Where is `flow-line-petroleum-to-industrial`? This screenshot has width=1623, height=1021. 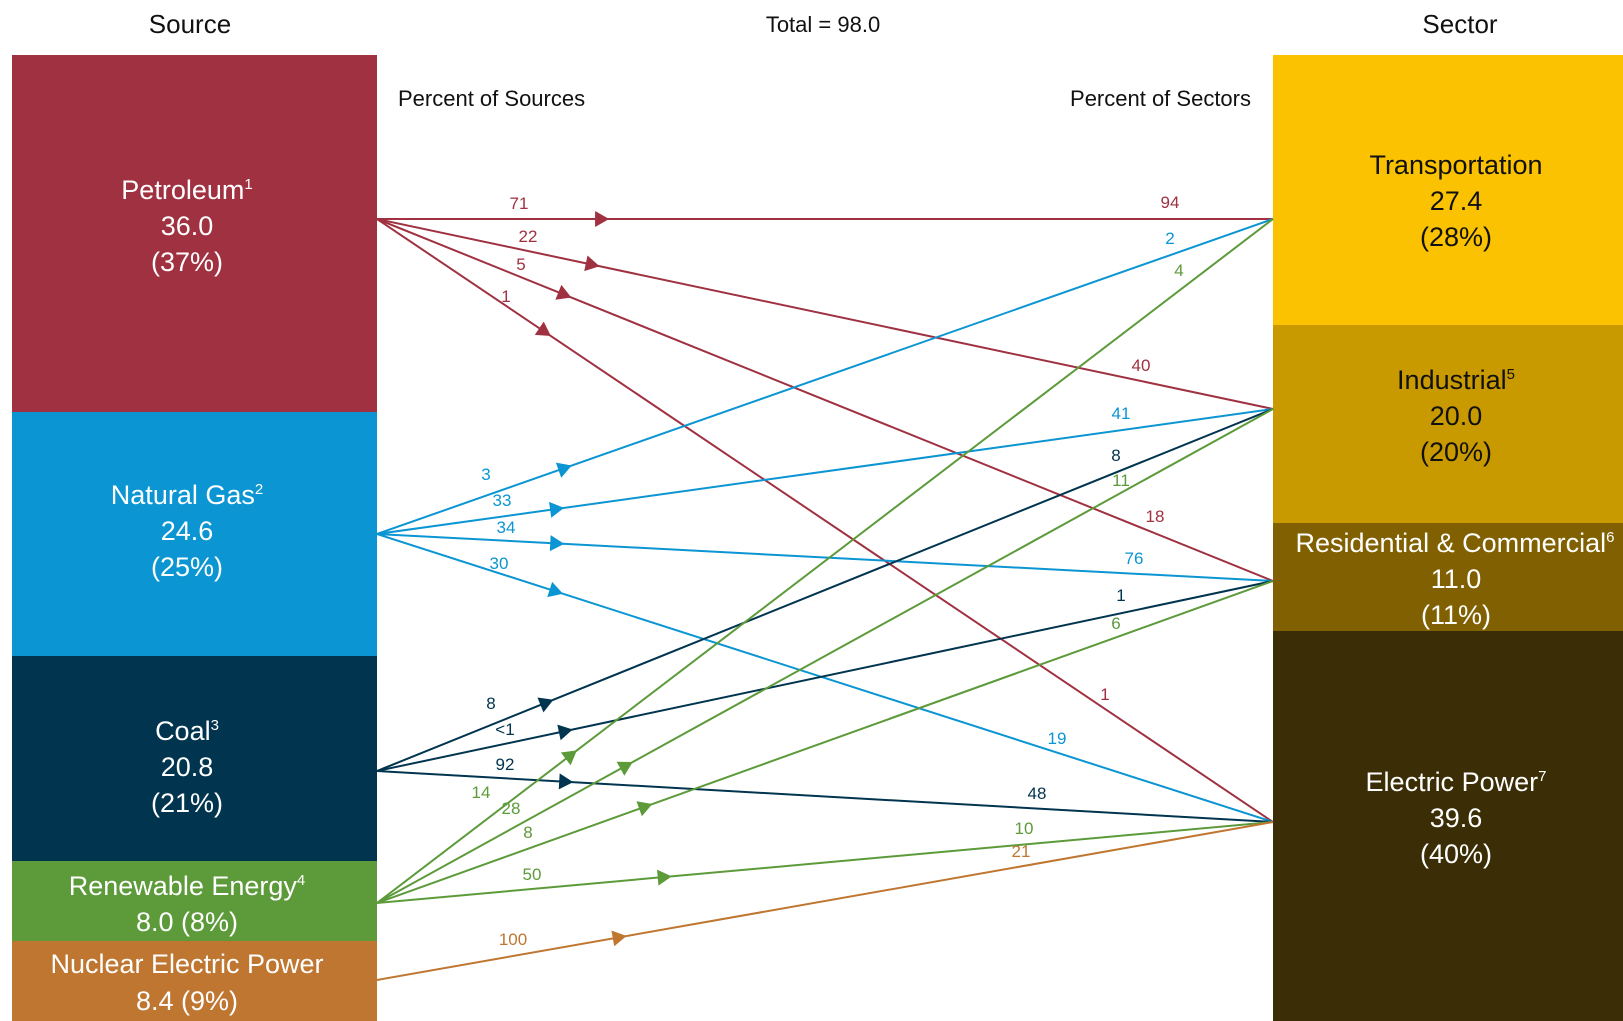 flow-line-petroleum-to-industrial is located at coordinates (825, 314).